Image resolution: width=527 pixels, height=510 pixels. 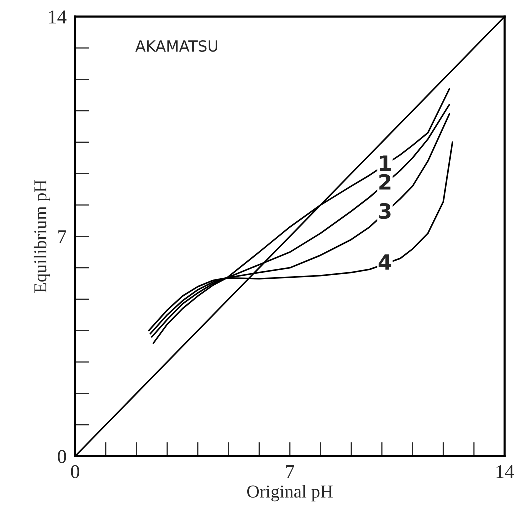 I want to click on y-axis-title: Equilibrium pH, so click(x=42, y=237).